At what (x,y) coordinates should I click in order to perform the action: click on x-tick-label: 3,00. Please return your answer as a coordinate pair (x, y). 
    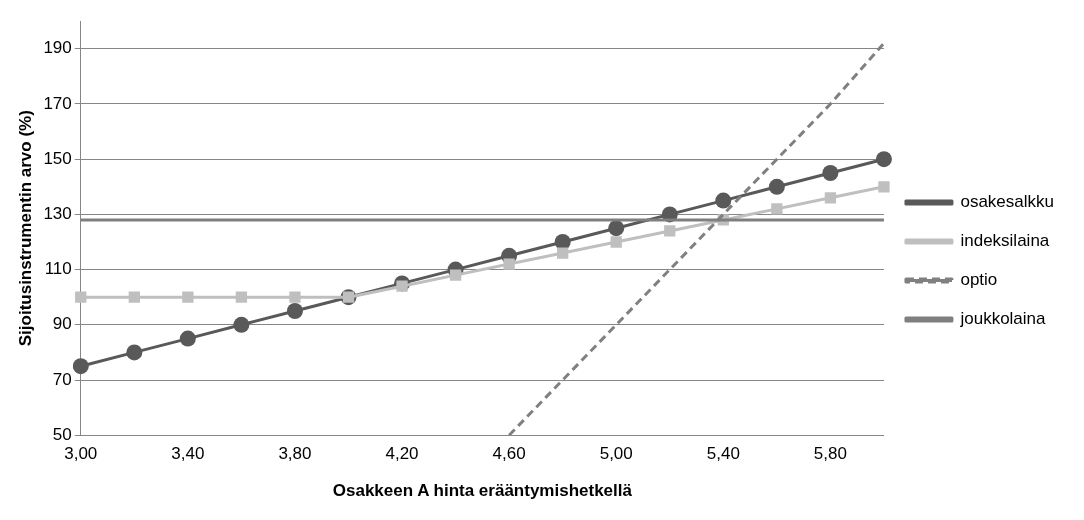
    Looking at the image, I should click on (81, 454).